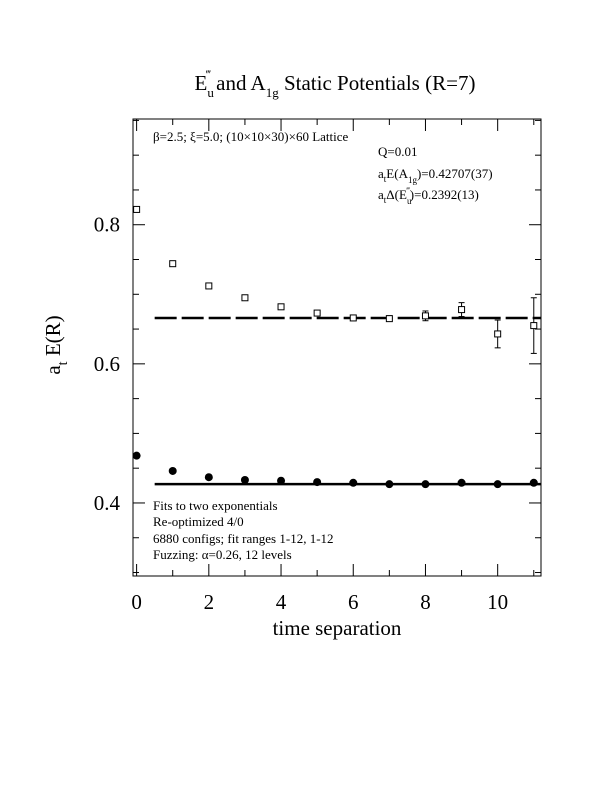  Describe the element at coordinates (208, 74) in the screenshot. I see `title-sup: ‴` at that location.